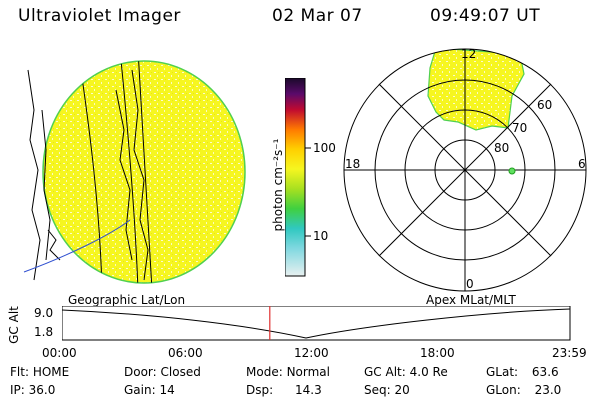 This screenshot has height=400, width=600. Describe the element at coordinates (140, 372) in the screenshot. I see `door-label: Door:` at that location.